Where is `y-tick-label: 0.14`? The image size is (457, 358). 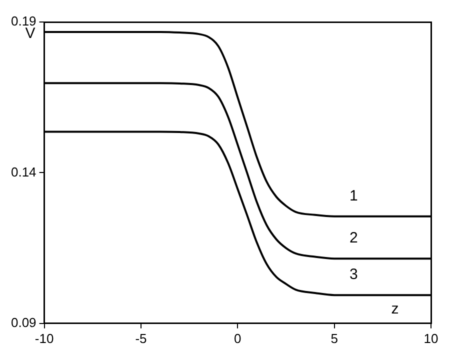
y-tick-label: 0.14 is located at coordinates (23, 172).